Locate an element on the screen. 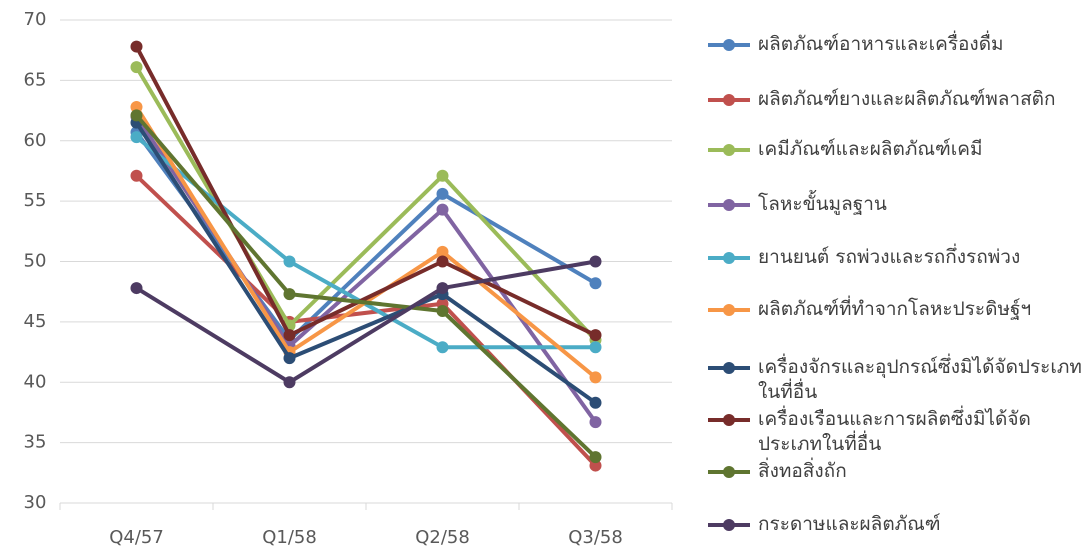 Image resolution: width=1087 pixels, height=554 pixels. y-tick-label: 30 is located at coordinates (35, 502).